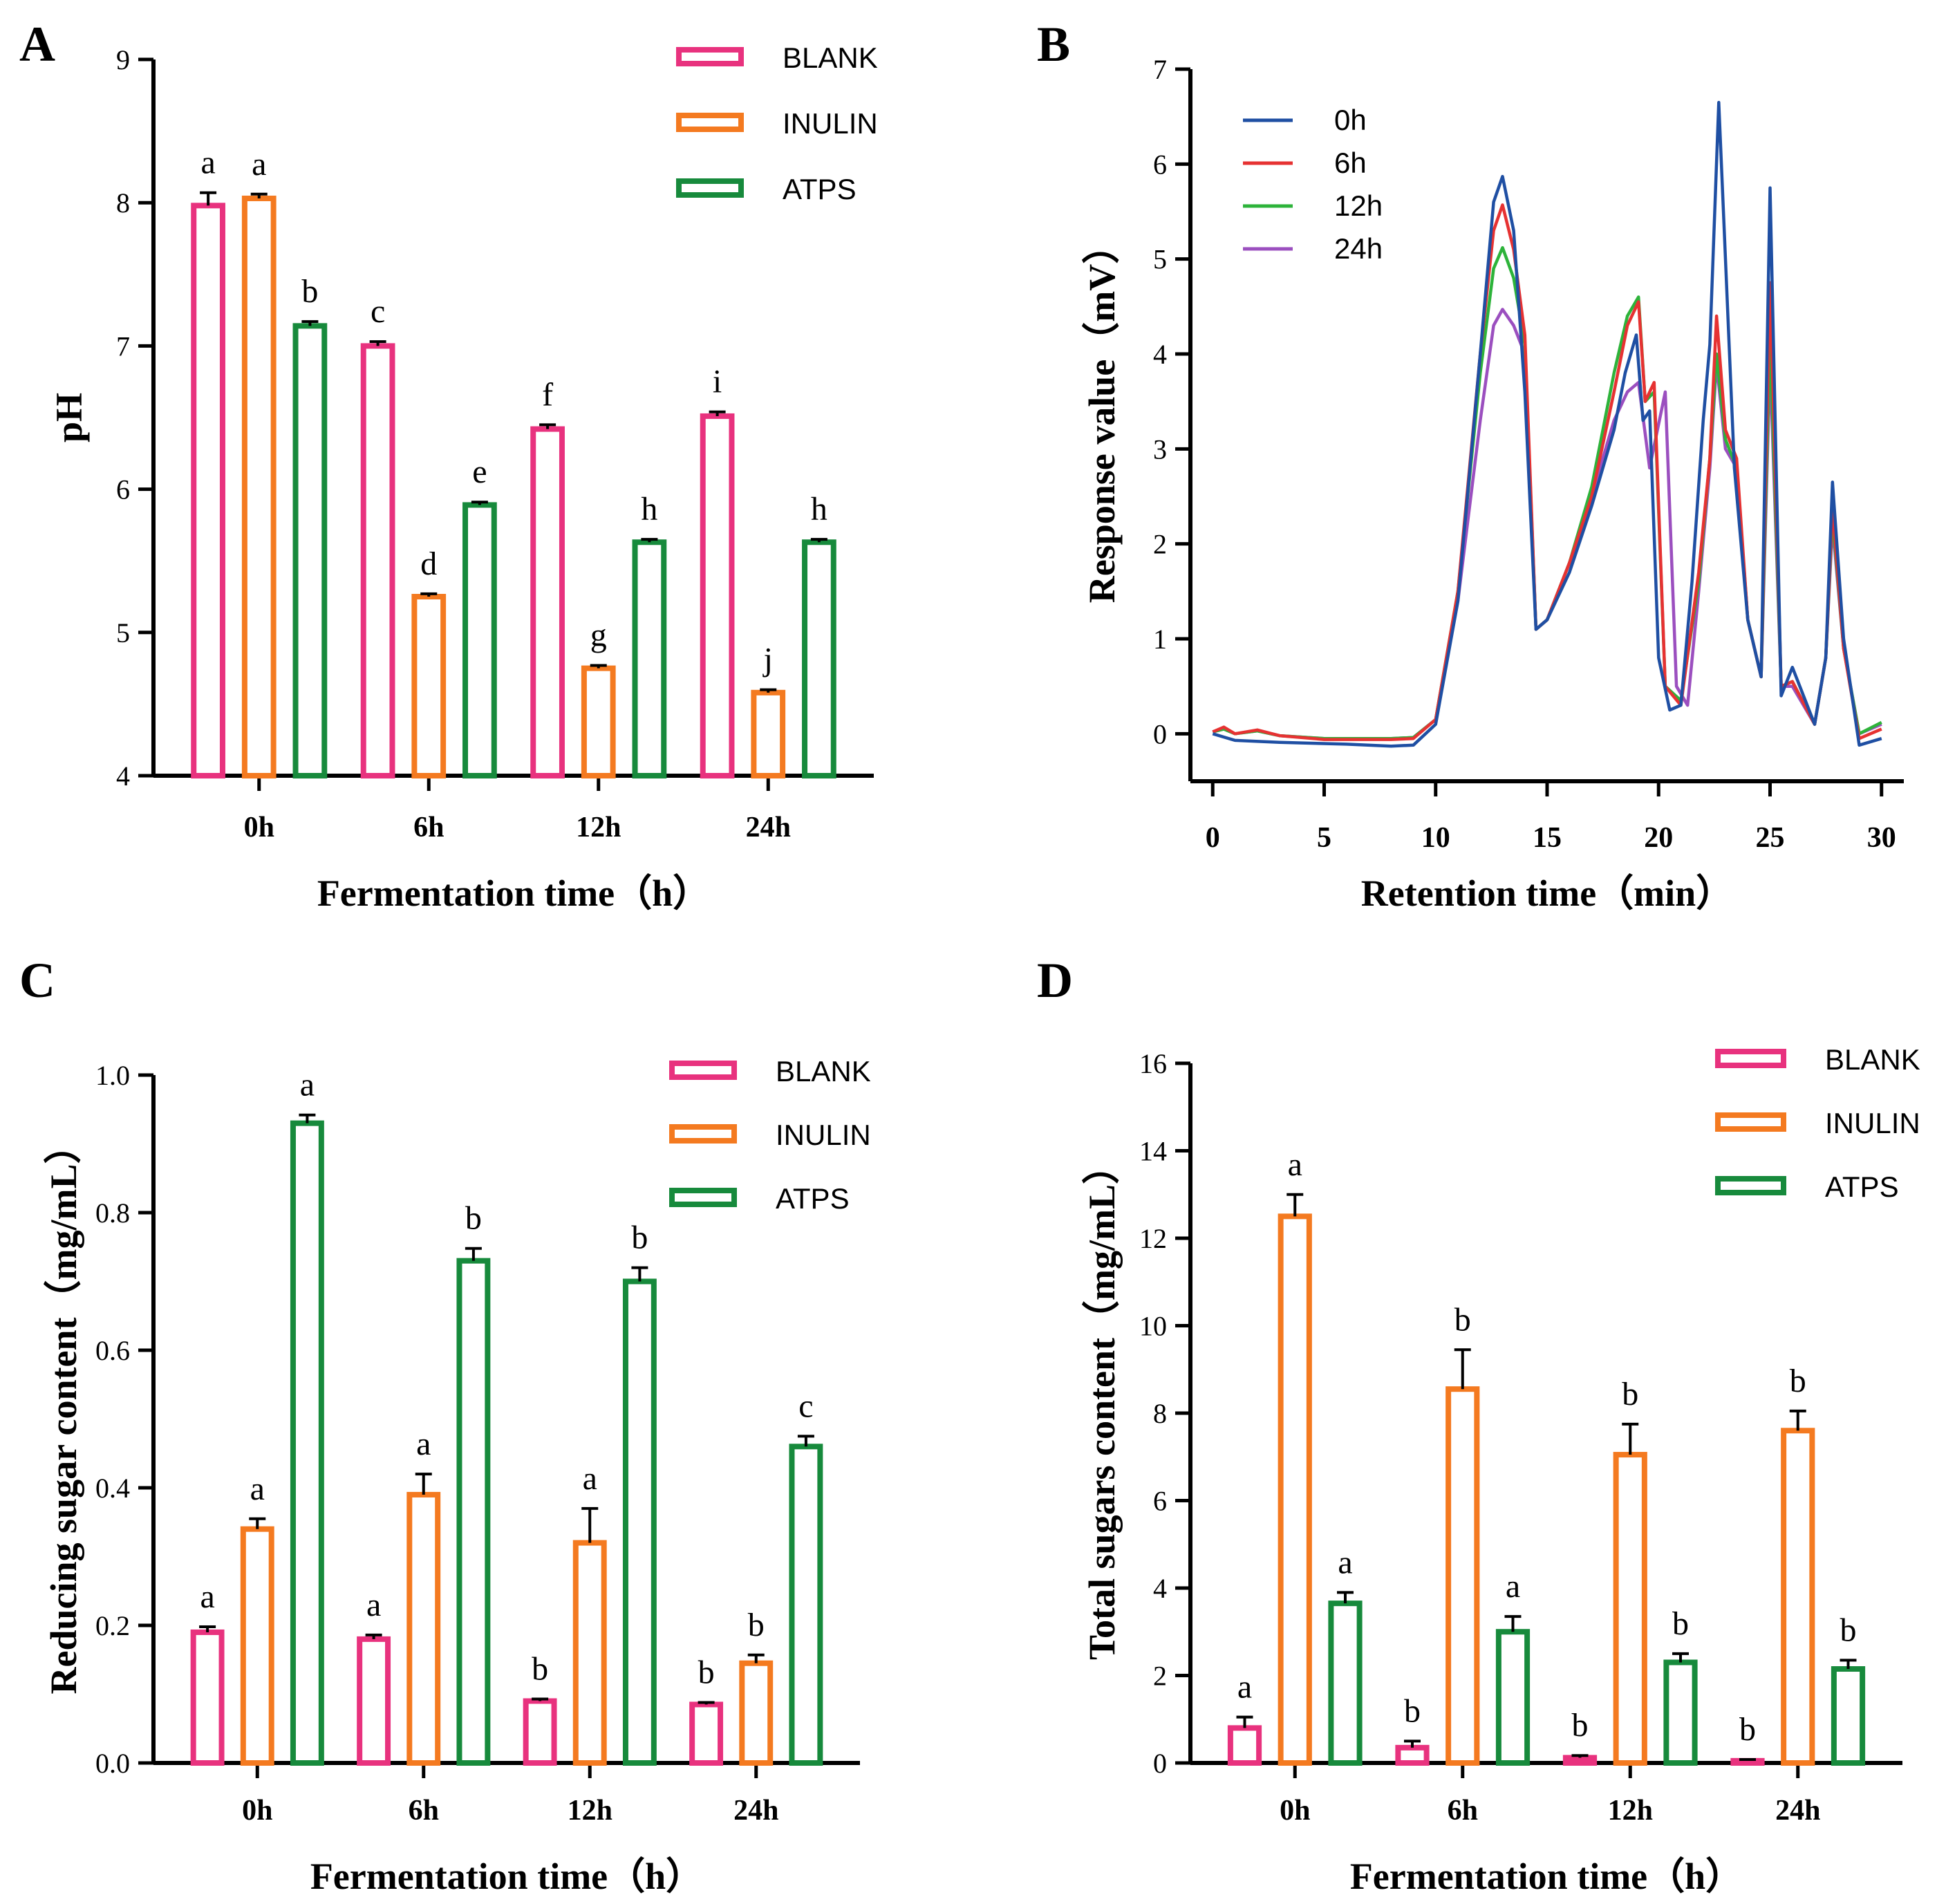 Image resolution: width=1937 pixels, height=1904 pixels. What do you see at coordinates (1547, 424) in the screenshot?
I see `series-line` at bounding box center [1547, 424].